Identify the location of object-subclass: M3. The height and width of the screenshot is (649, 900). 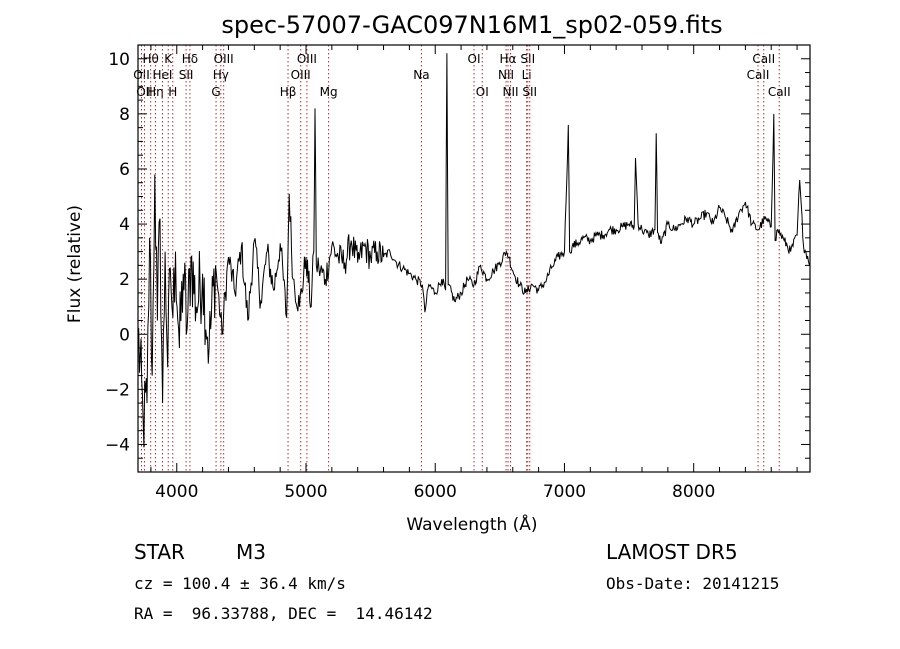
(251, 552).